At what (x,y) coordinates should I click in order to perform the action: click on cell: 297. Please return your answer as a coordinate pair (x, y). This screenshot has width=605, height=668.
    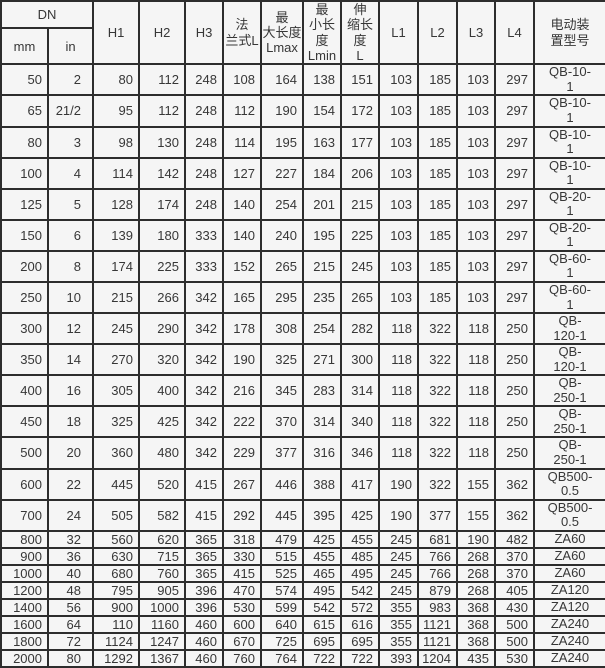
    Looking at the image, I should click on (514, 142).